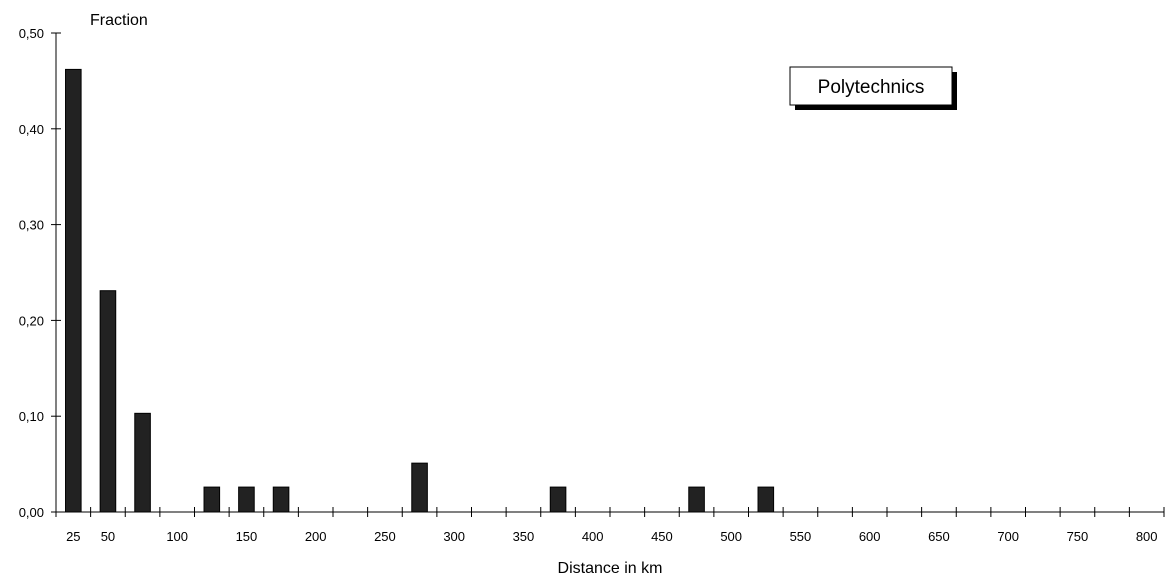 Image resolution: width=1171 pixels, height=582 pixels. Describe the element at coordinates (31, 320) in the screenshot. I see `y-tick-label: 0,20` at that location.